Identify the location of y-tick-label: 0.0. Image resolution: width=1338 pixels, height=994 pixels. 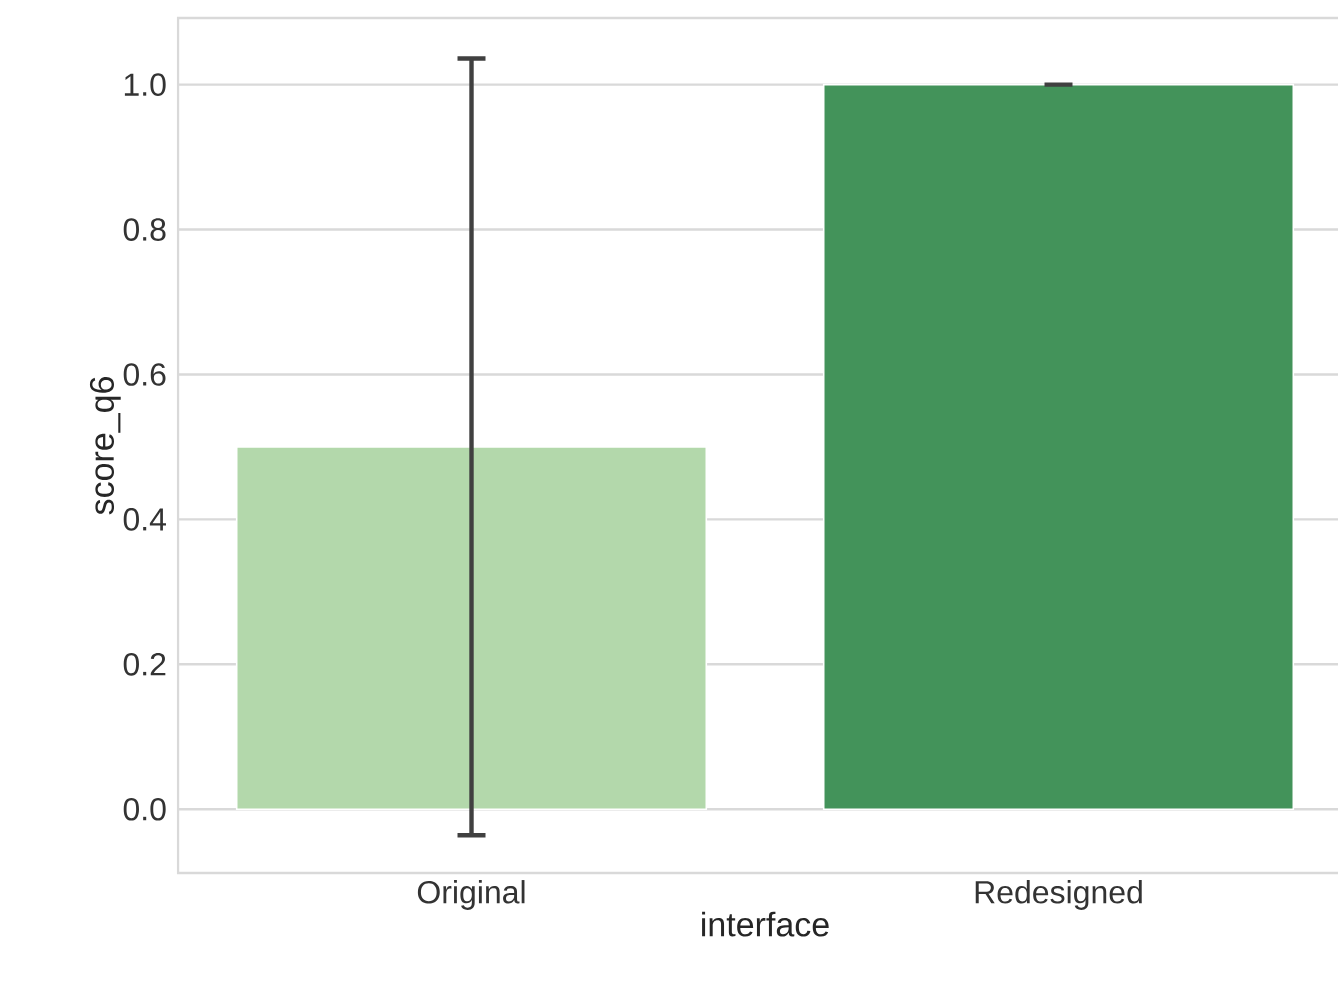
(144, 809).